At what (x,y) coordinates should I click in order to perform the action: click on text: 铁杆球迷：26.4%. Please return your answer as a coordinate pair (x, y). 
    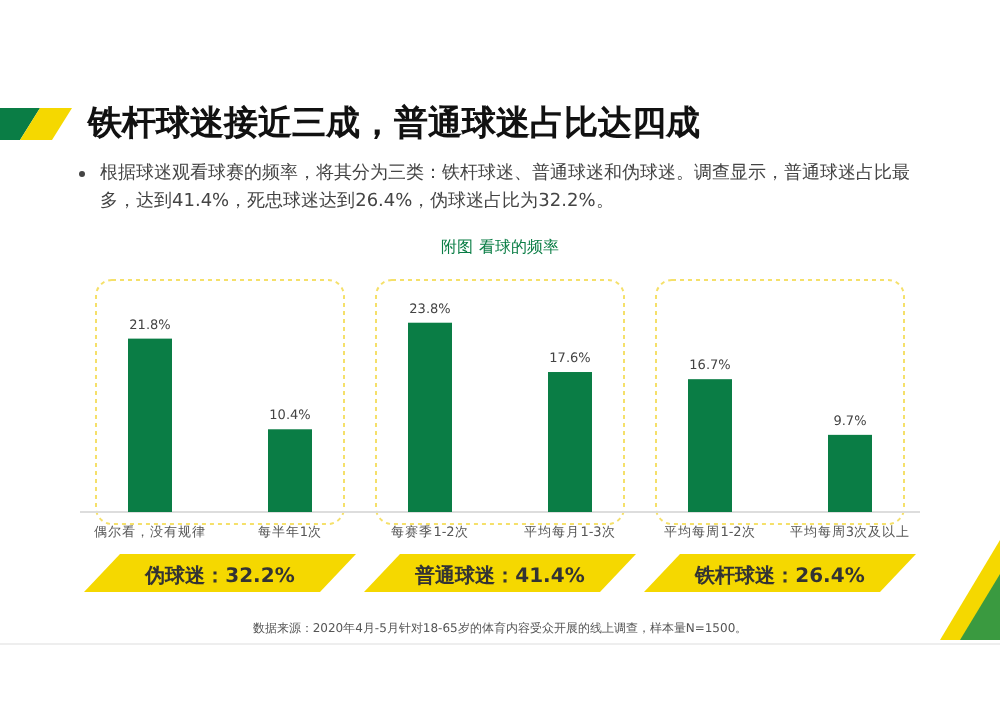
    Looking at the image, I should click on (779, 576).